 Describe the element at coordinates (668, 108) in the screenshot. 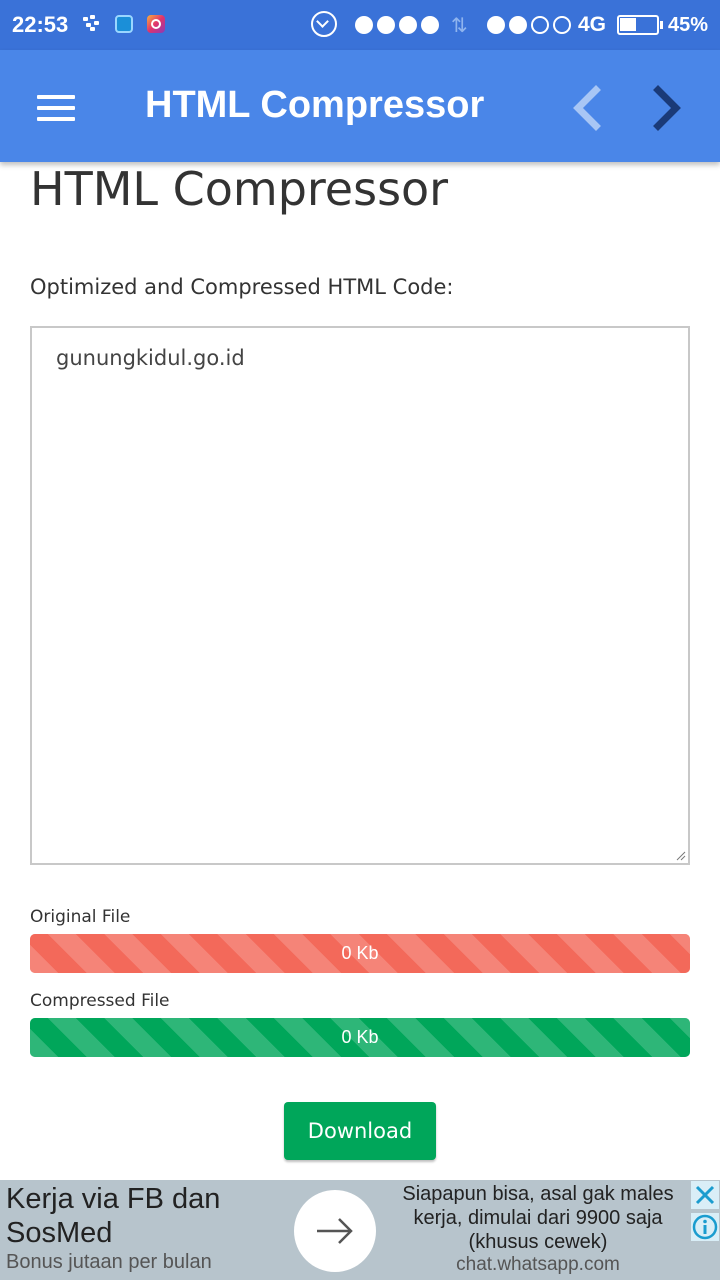

I see `forward-chevron-icon` at that location.